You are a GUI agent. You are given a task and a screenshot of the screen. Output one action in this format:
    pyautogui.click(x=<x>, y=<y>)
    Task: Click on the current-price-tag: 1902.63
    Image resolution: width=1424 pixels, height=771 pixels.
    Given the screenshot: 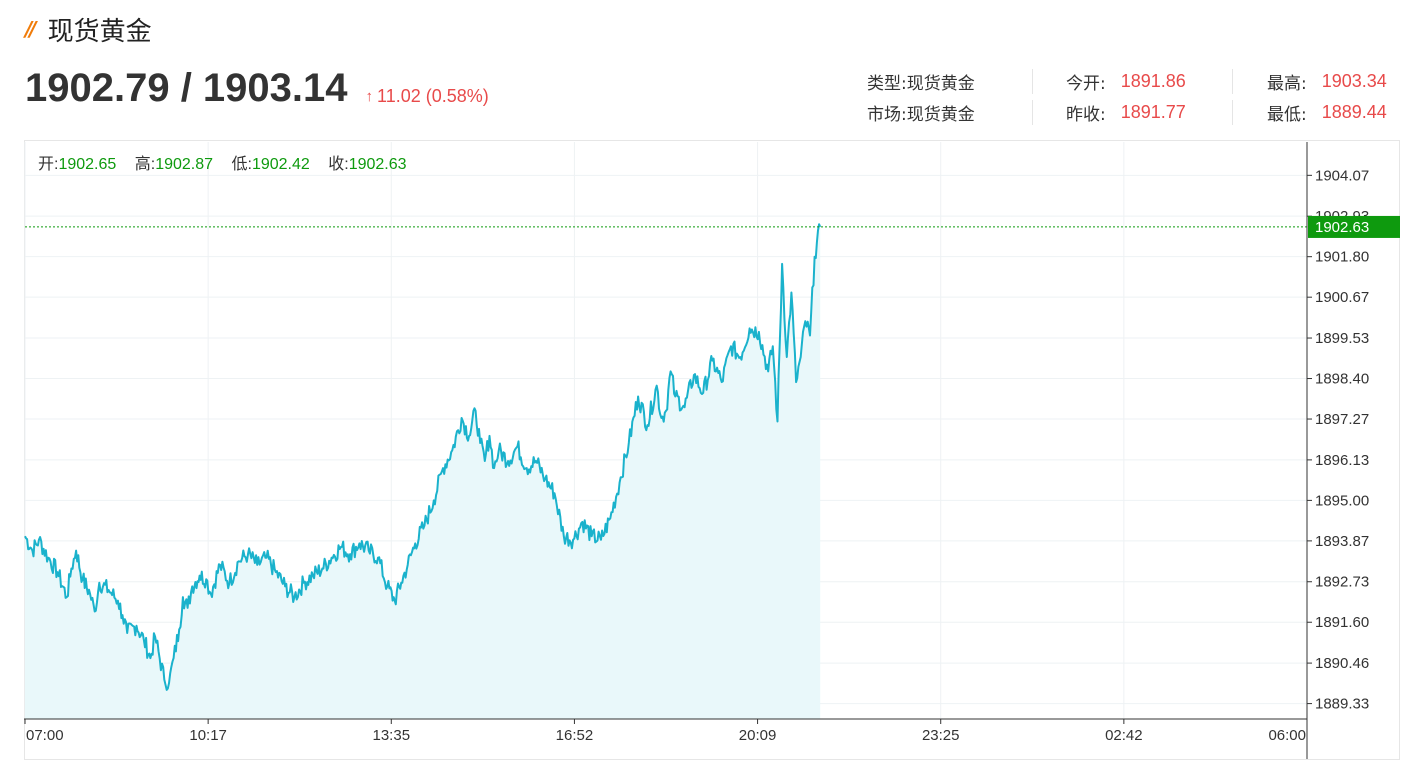 What is the action you would take?
    pyautogui.click(x=1354, y=226)
    